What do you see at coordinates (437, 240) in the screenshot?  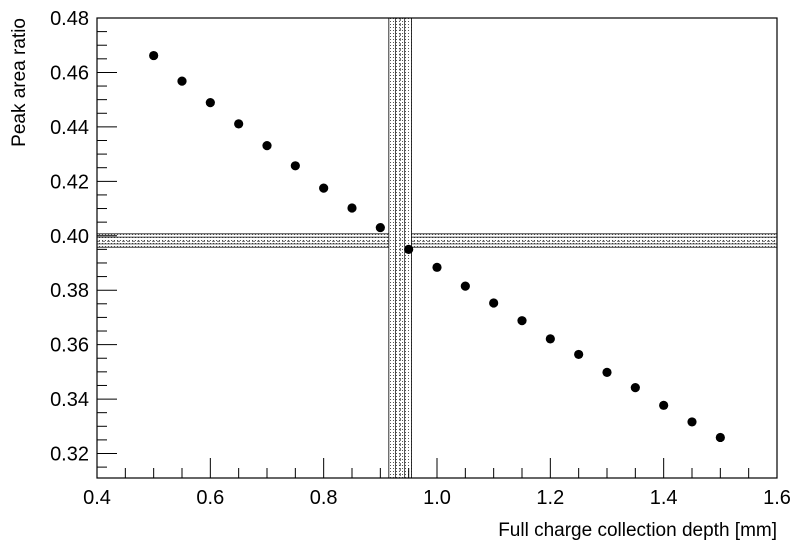 I see `horizontal-band` at bounding box center [437, 240].